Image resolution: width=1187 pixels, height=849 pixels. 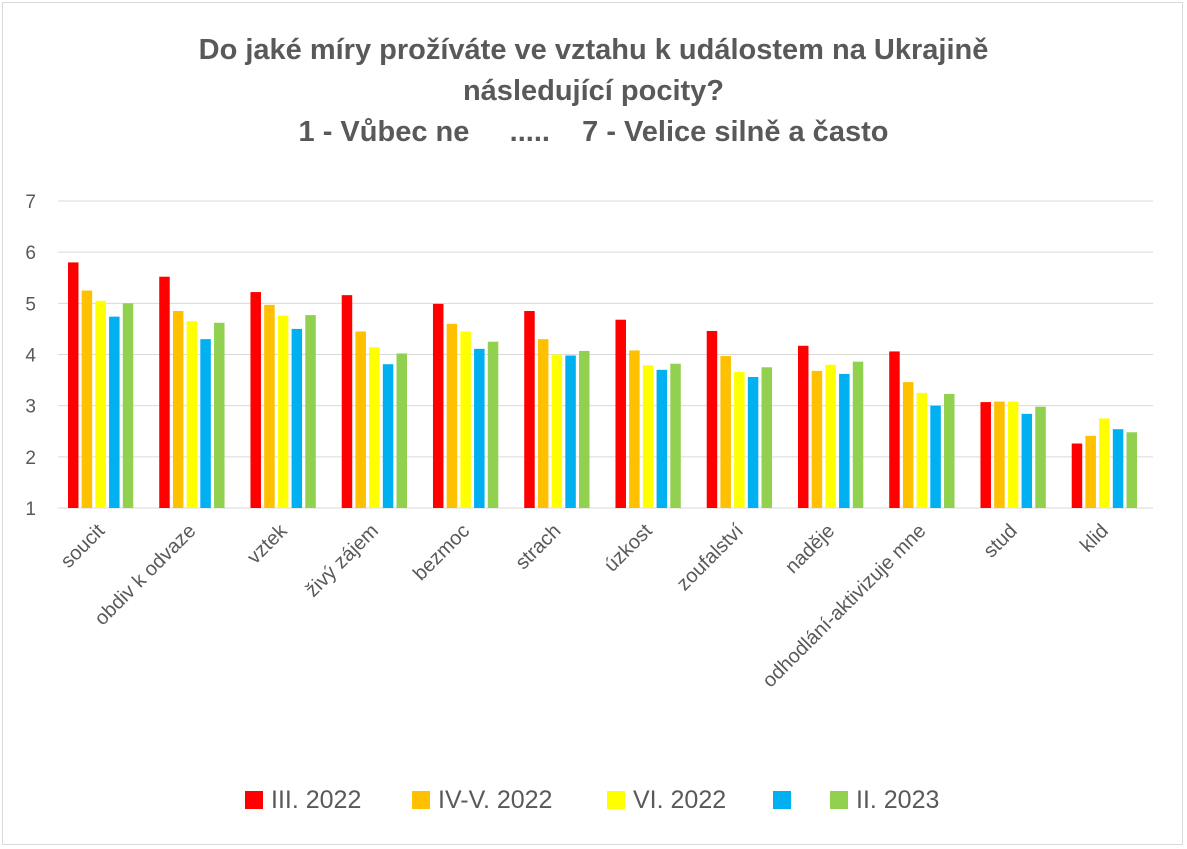 I want to click on x-category-label: soucit, so click(x=83, y=546).